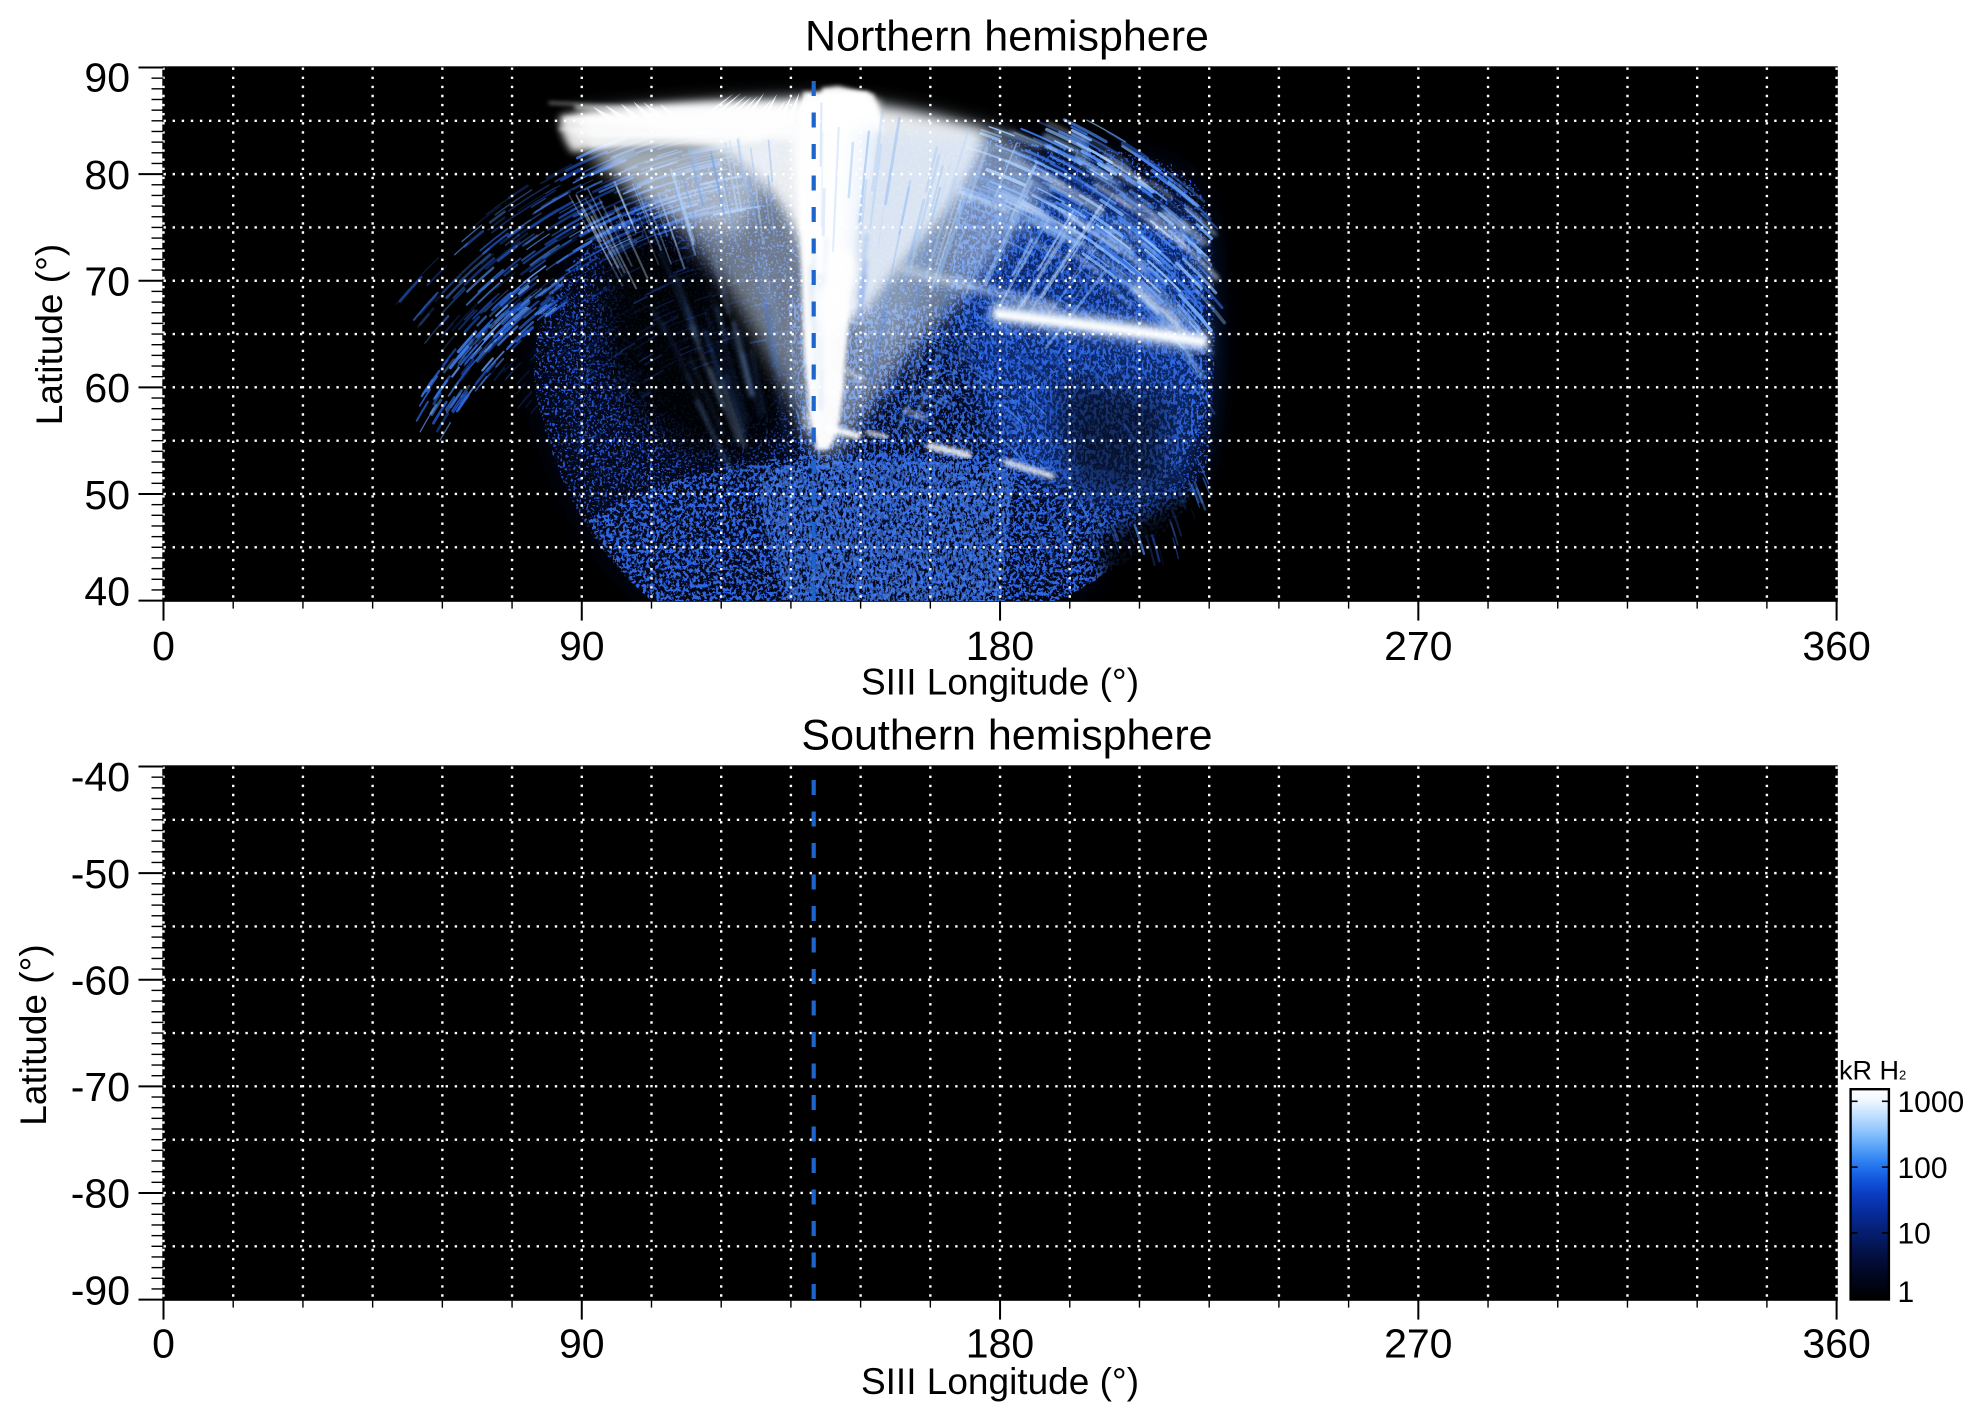 This screenshot has height=1423, width=1983. Describe the element at coordinates (100, 777) in the screenshot. I see `svg-text: -40` at that location.